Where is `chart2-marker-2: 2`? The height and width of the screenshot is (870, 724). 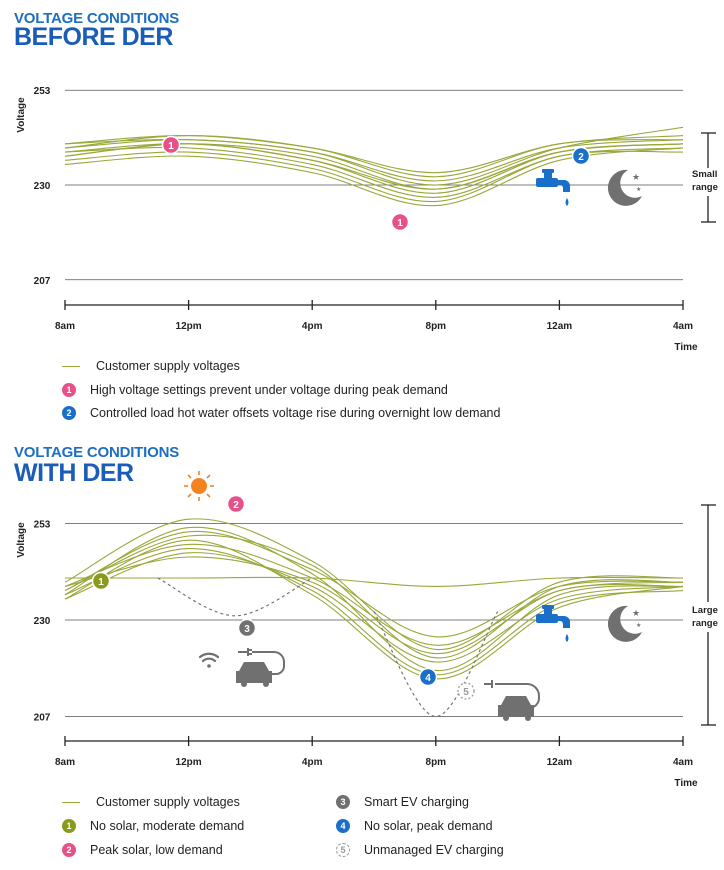 chart2-marker-2: 2 is located at coordinates (236, 504).